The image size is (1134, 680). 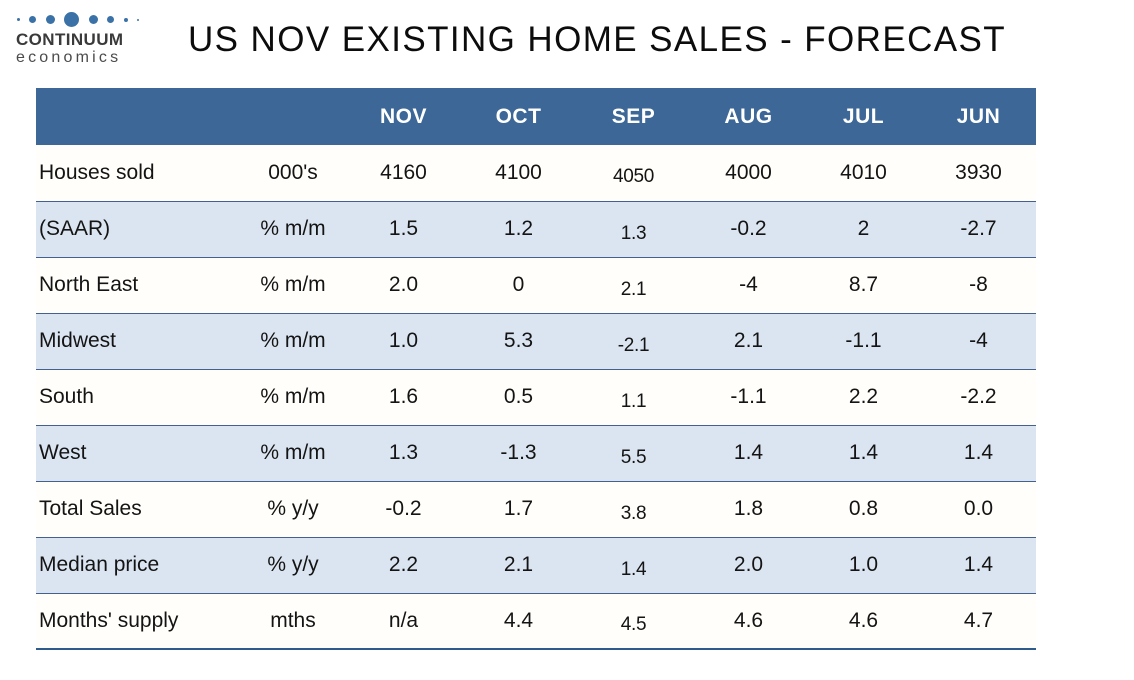 I want to click on cell: -4, so click(x=748, y=285).